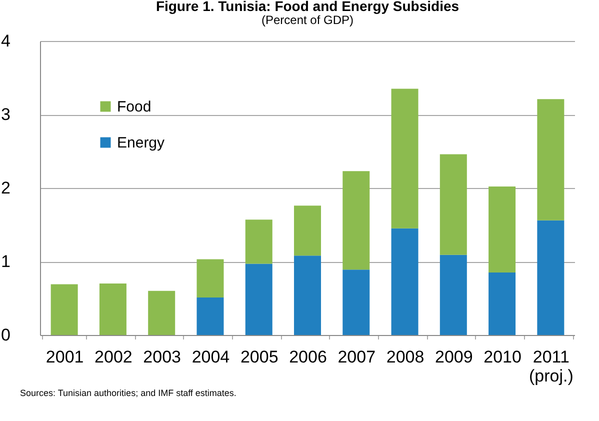 This screenshot has width=599, height=421. I want to click on y-tick-label: 0, so click(5, 335).